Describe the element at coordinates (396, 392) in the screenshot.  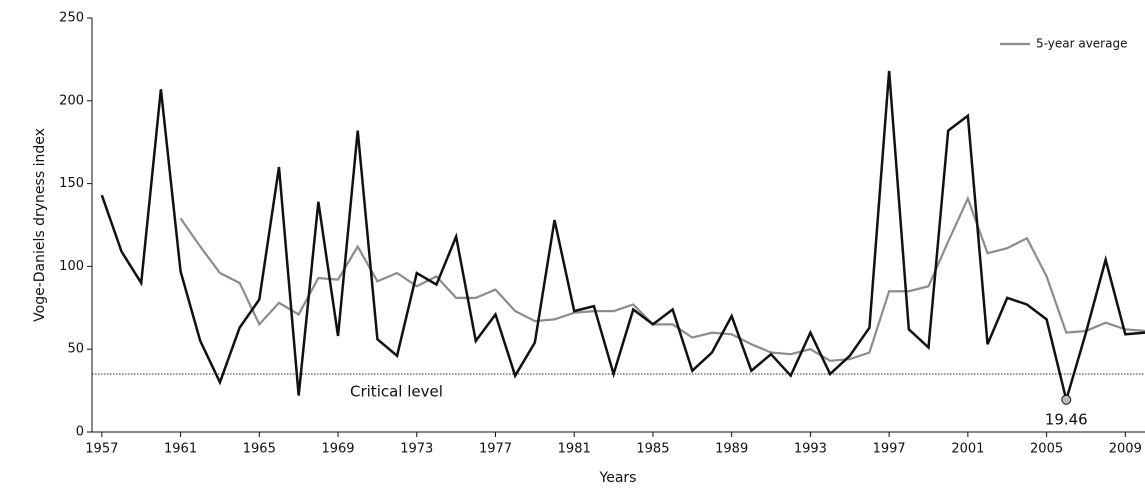
I see `critical-label: Critical level` at that location.